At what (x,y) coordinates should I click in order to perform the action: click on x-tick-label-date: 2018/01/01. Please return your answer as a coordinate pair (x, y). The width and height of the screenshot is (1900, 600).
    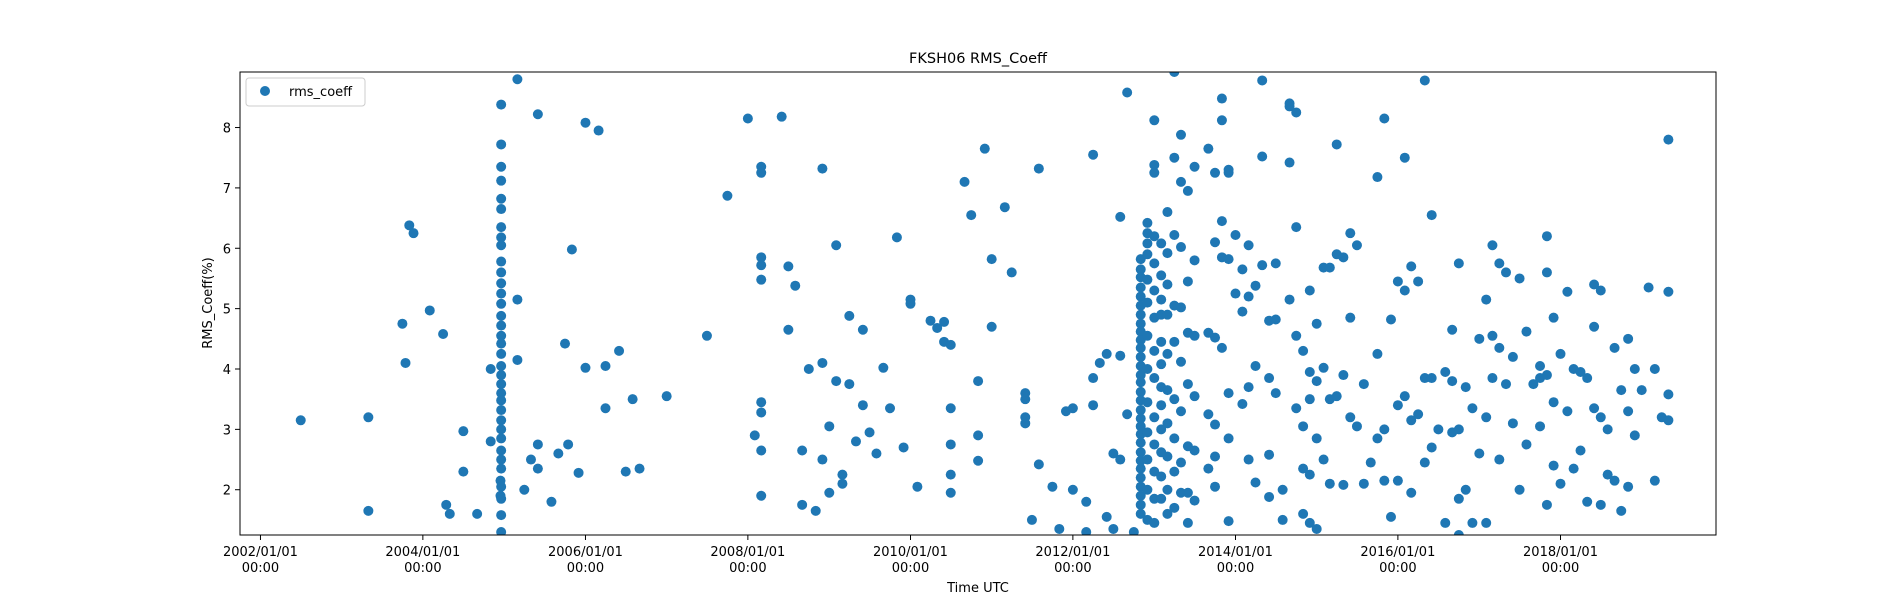
    Looking at the image, I should click on (1560, 552).